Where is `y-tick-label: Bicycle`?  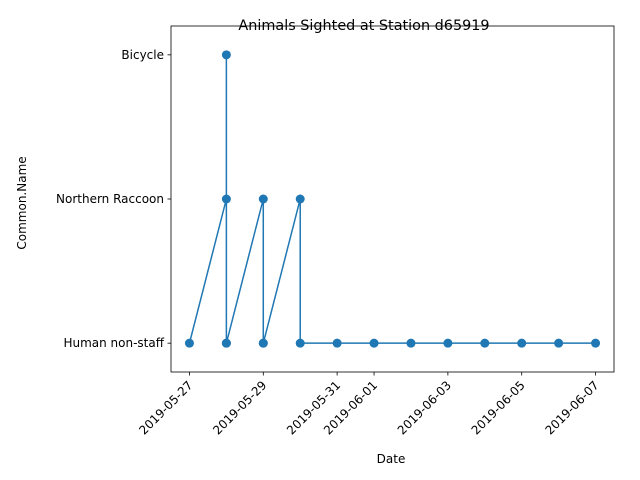 y-tick-label: Bicycle is located at coordinates (142, 55).